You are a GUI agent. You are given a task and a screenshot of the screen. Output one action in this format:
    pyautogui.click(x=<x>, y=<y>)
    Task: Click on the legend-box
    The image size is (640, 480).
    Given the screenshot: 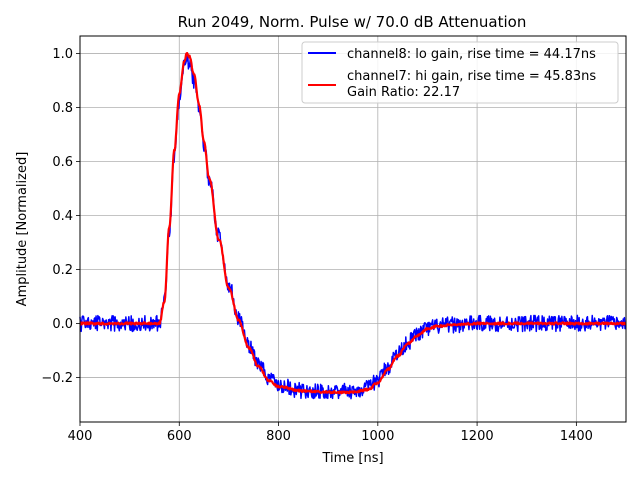 What is the action you would take?
    pyautogui.click(x=460, y=72)
    